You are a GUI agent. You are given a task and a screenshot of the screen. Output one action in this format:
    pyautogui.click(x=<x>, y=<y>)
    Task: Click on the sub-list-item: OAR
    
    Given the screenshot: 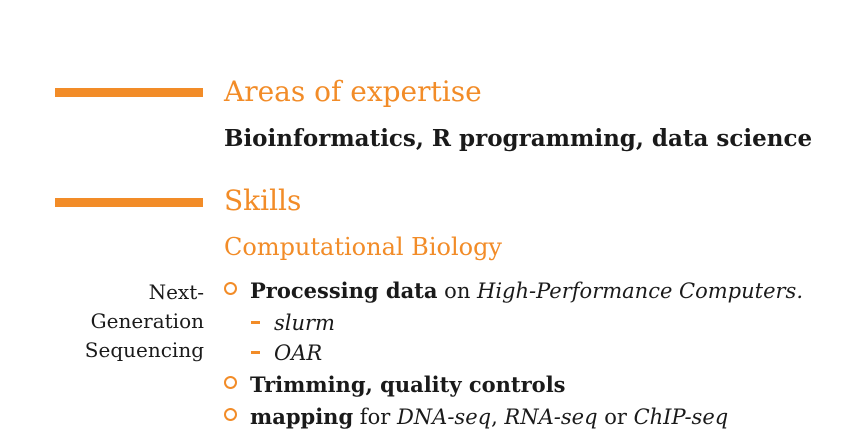 What is the action you would take?
    pyautogui.click(x=286, y=353)
    